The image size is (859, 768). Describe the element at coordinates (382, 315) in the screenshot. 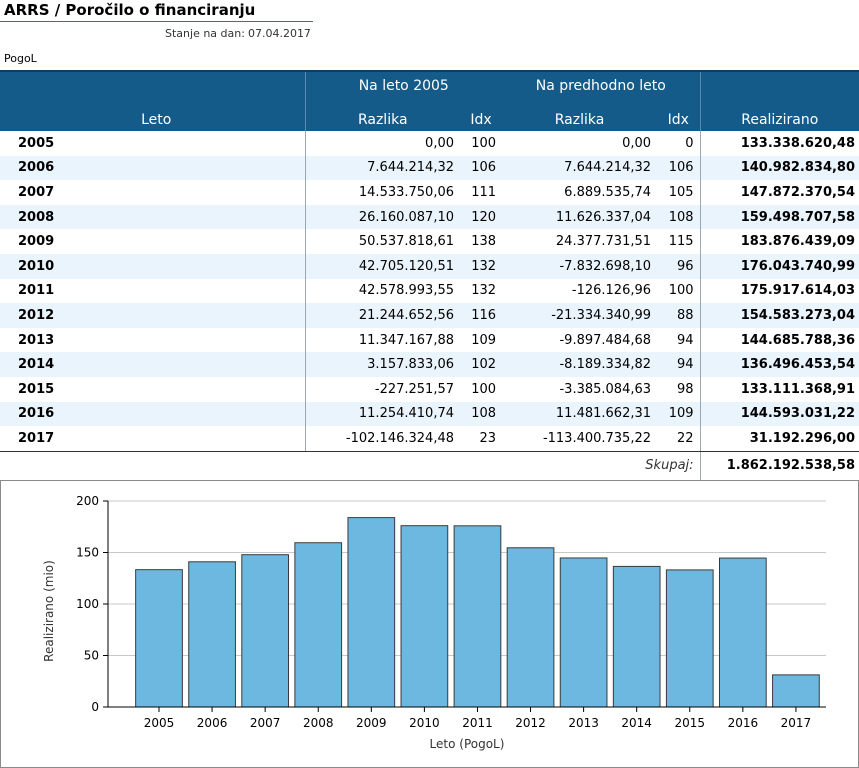

I see `cell-diff-2005: 21.244.652,56` at that location.